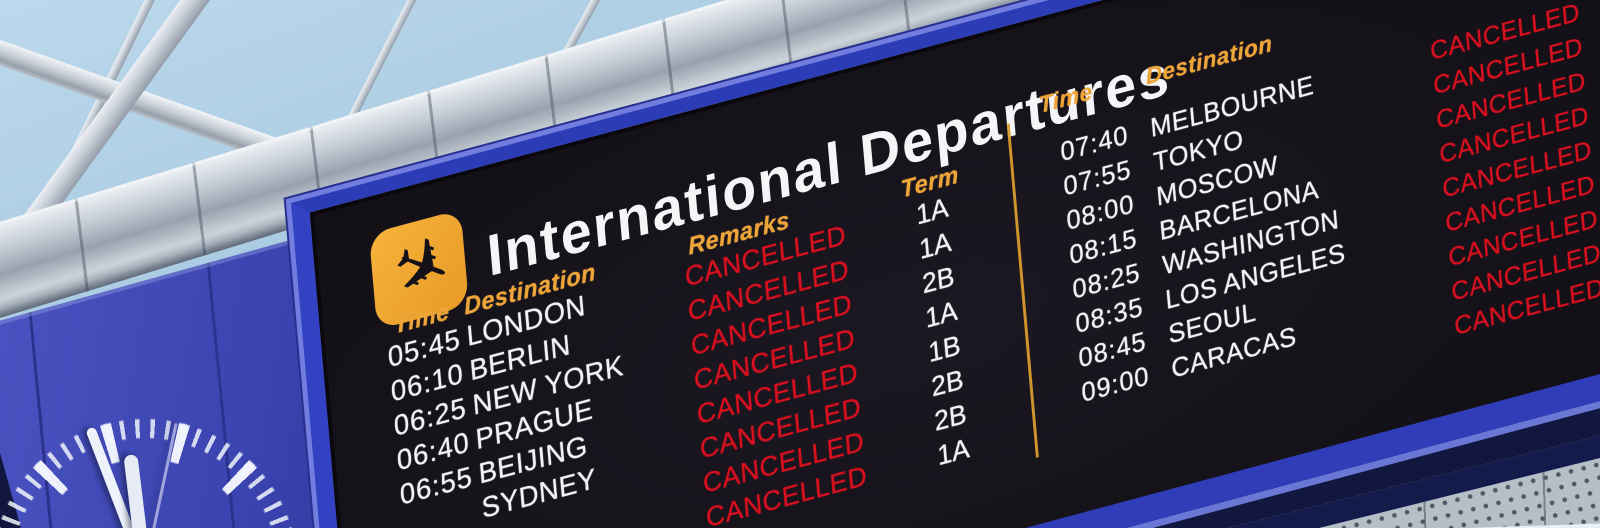 The width and height of the screenshot is (1600, 528). I want to click on panel-highlight-strip, so click(1479, 522).